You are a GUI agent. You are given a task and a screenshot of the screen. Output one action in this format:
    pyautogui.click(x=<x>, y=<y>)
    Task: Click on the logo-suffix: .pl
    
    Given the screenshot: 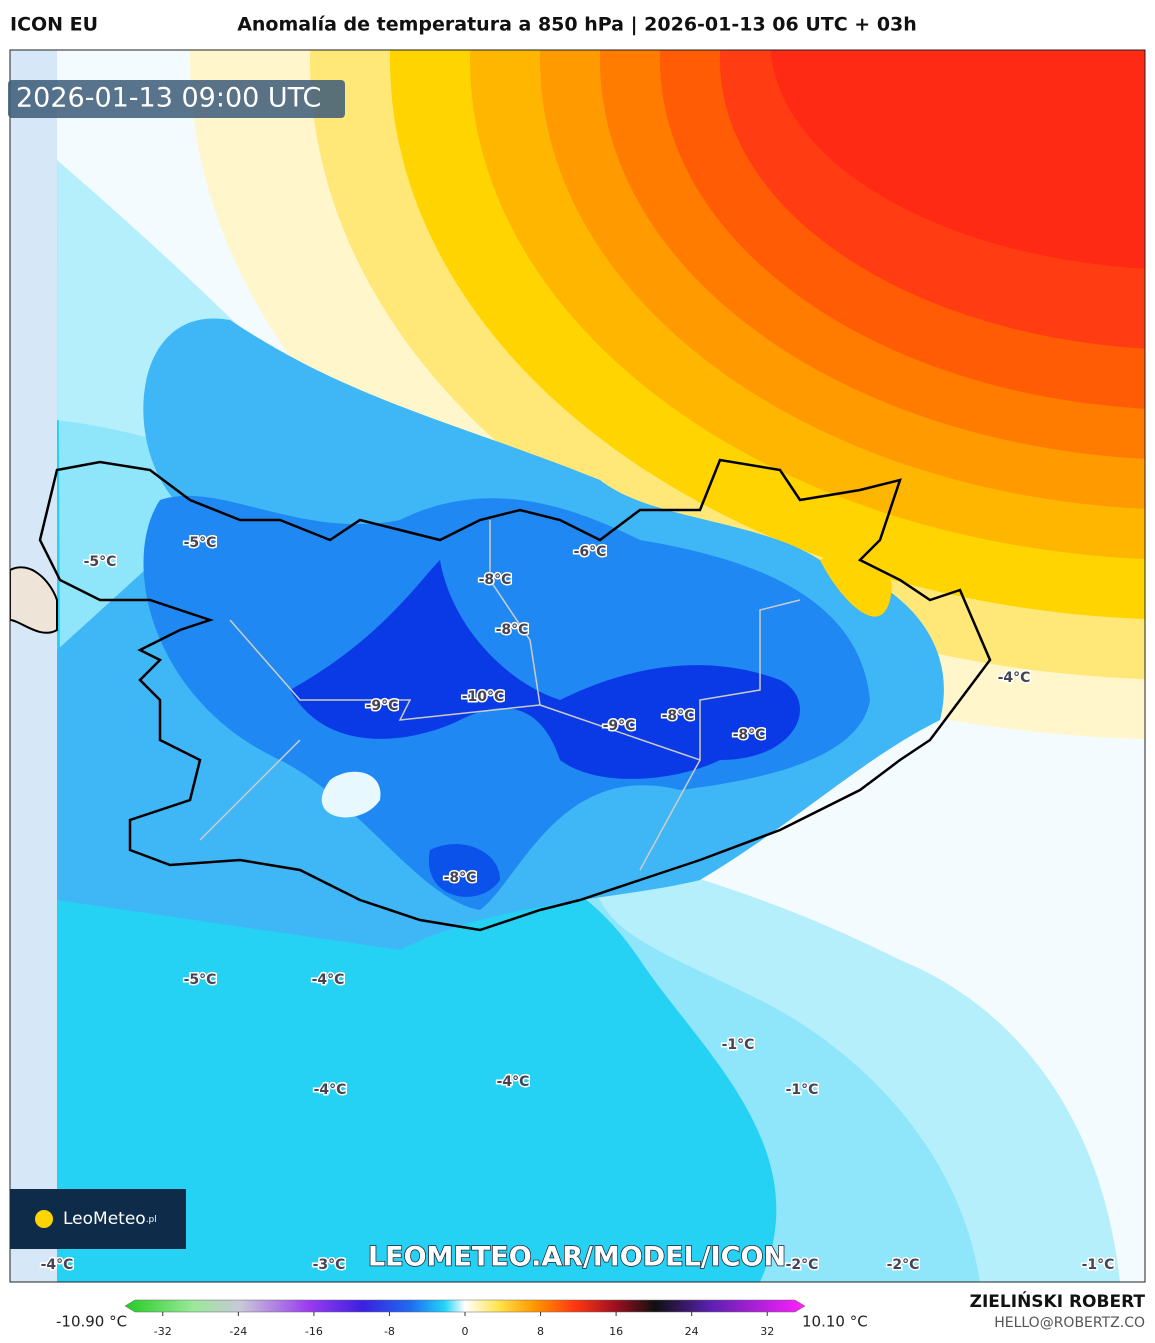 What is the action you would take?
    pyautogui.click(x=151, y=1220)
    